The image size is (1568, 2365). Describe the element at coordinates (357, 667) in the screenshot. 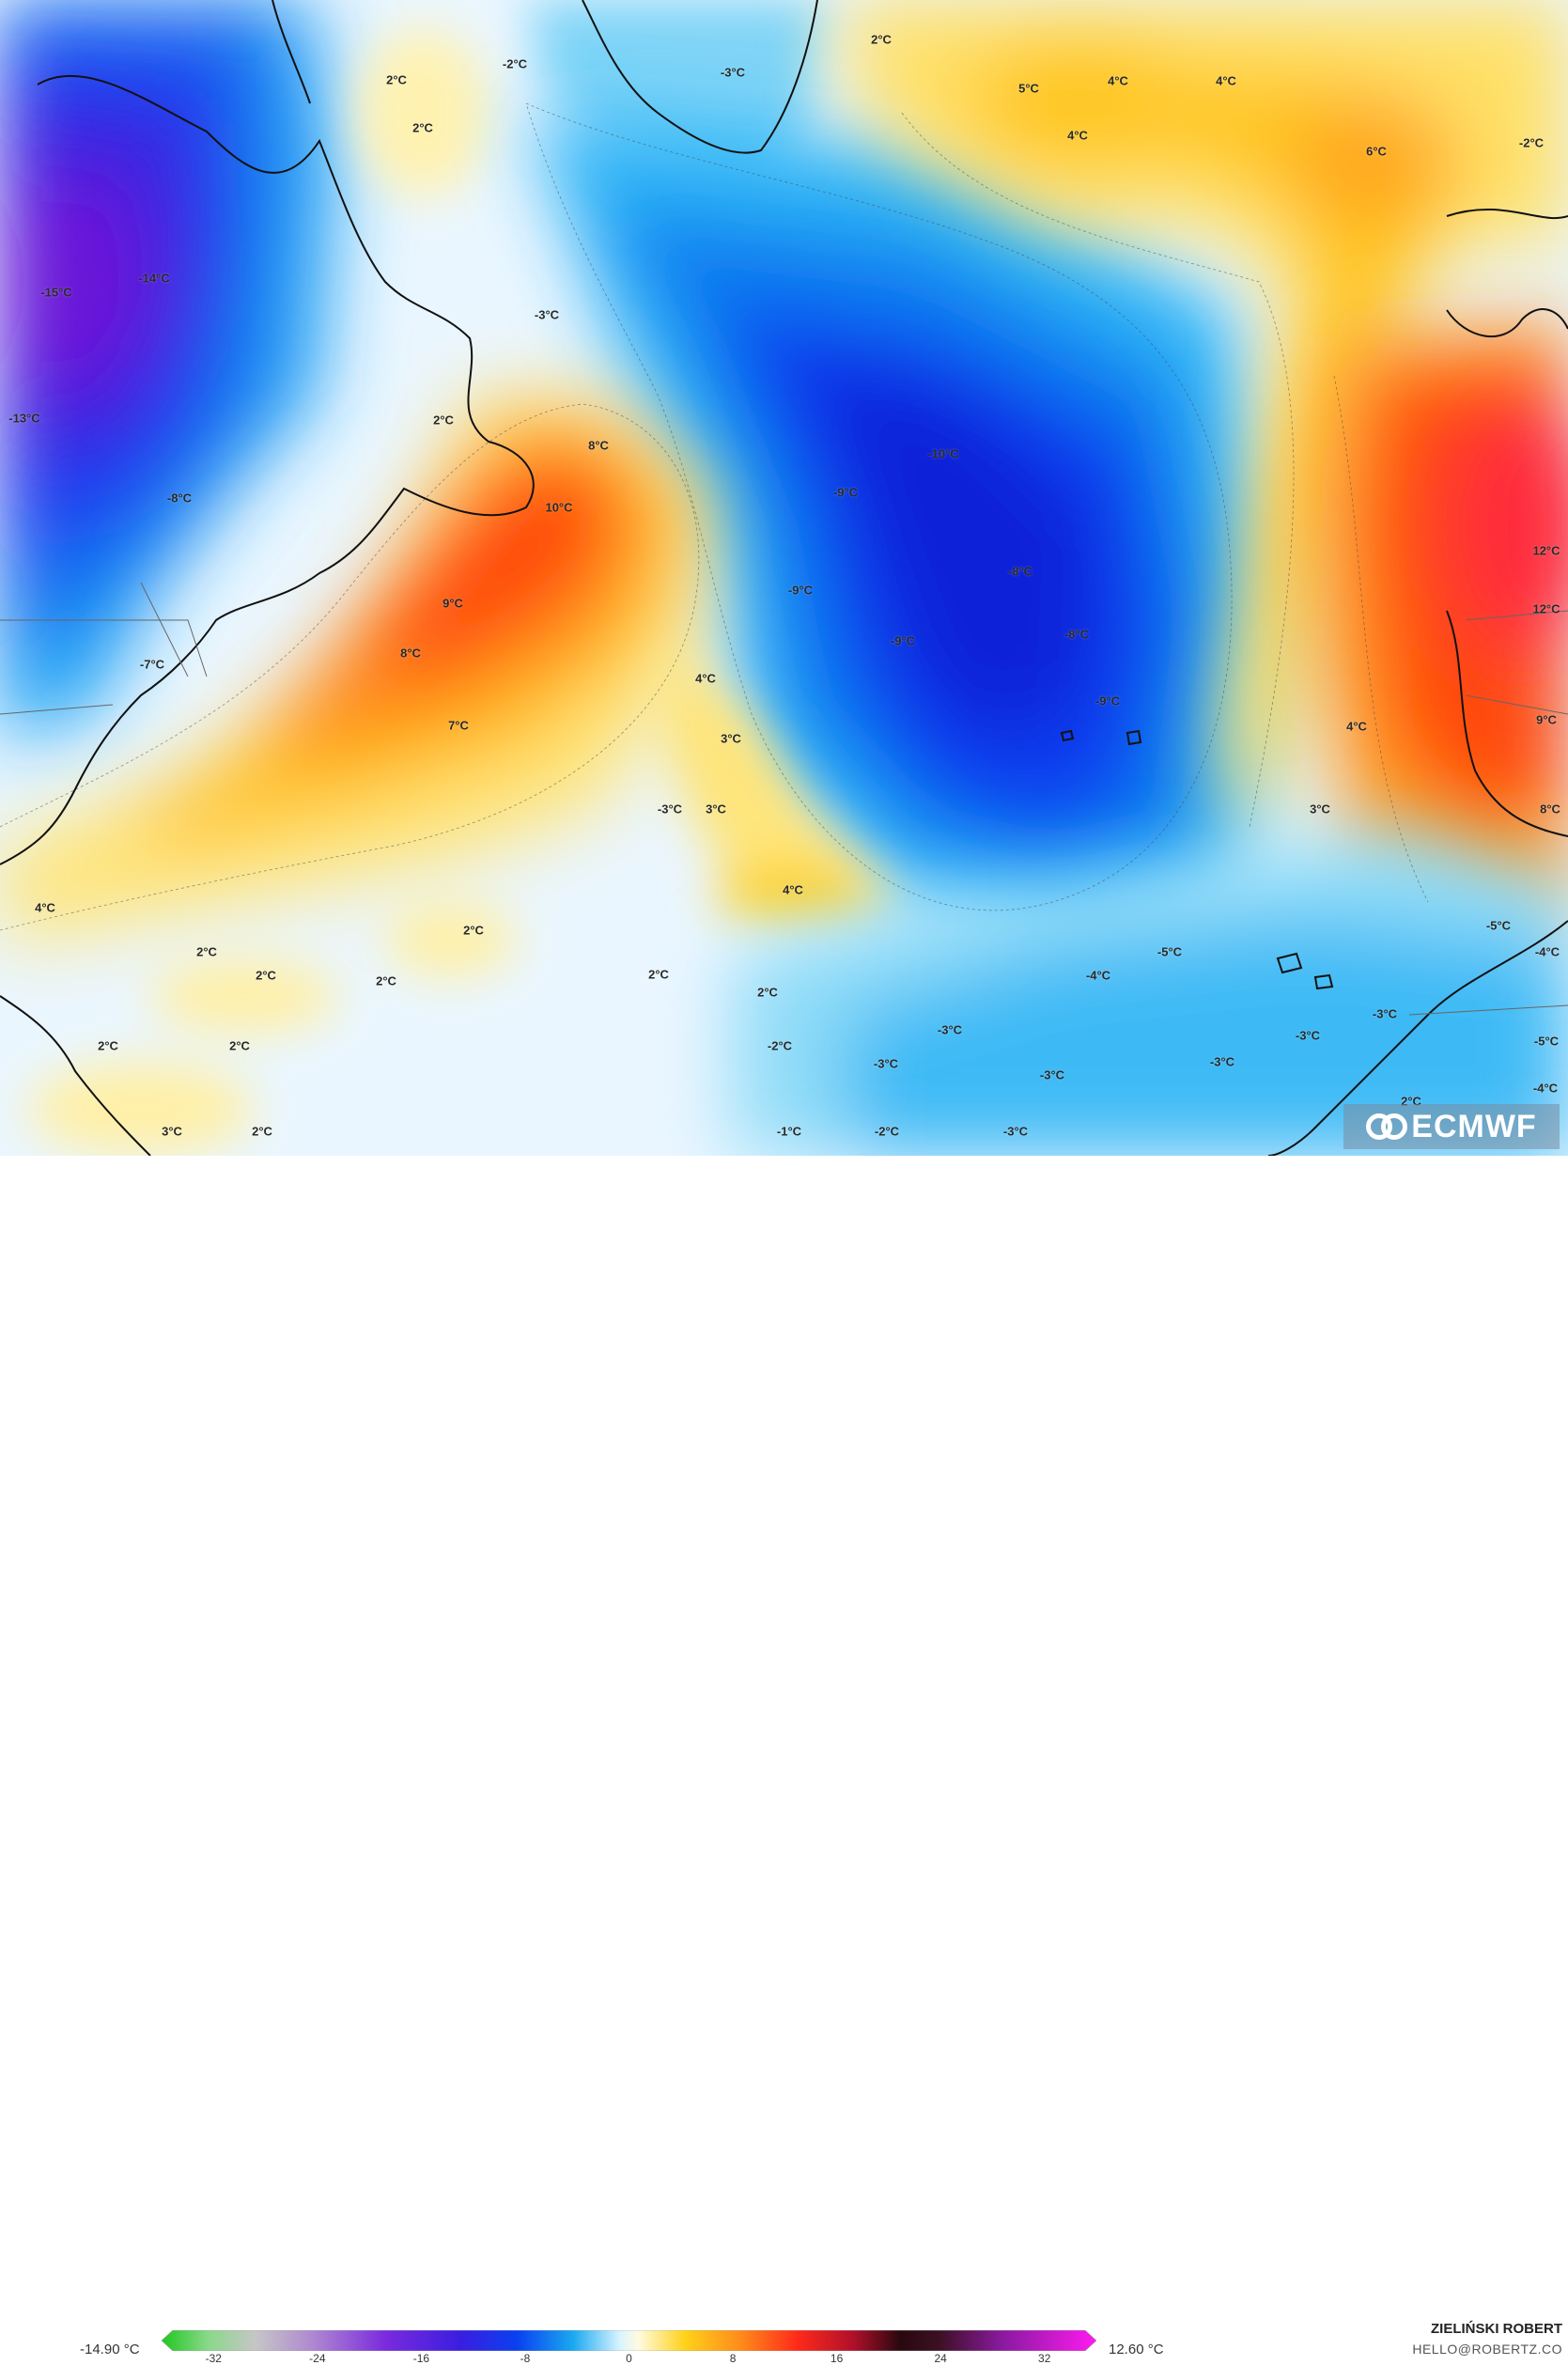

I see `warm-air-mass-west` at that location.